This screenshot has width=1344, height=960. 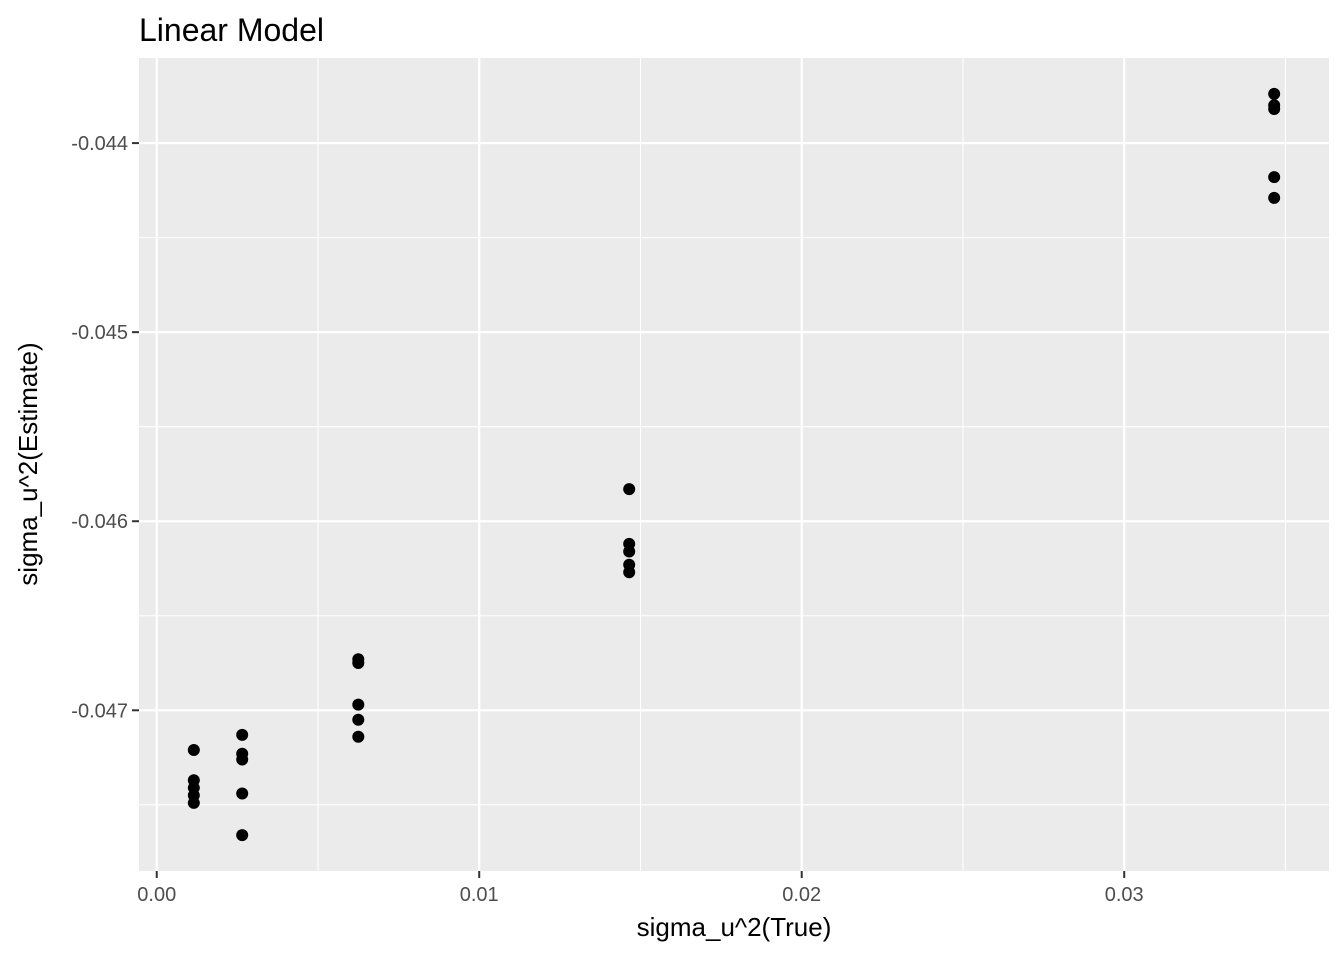 I want to click on y-tick-label: -0.044, so click(x=99, y=144).